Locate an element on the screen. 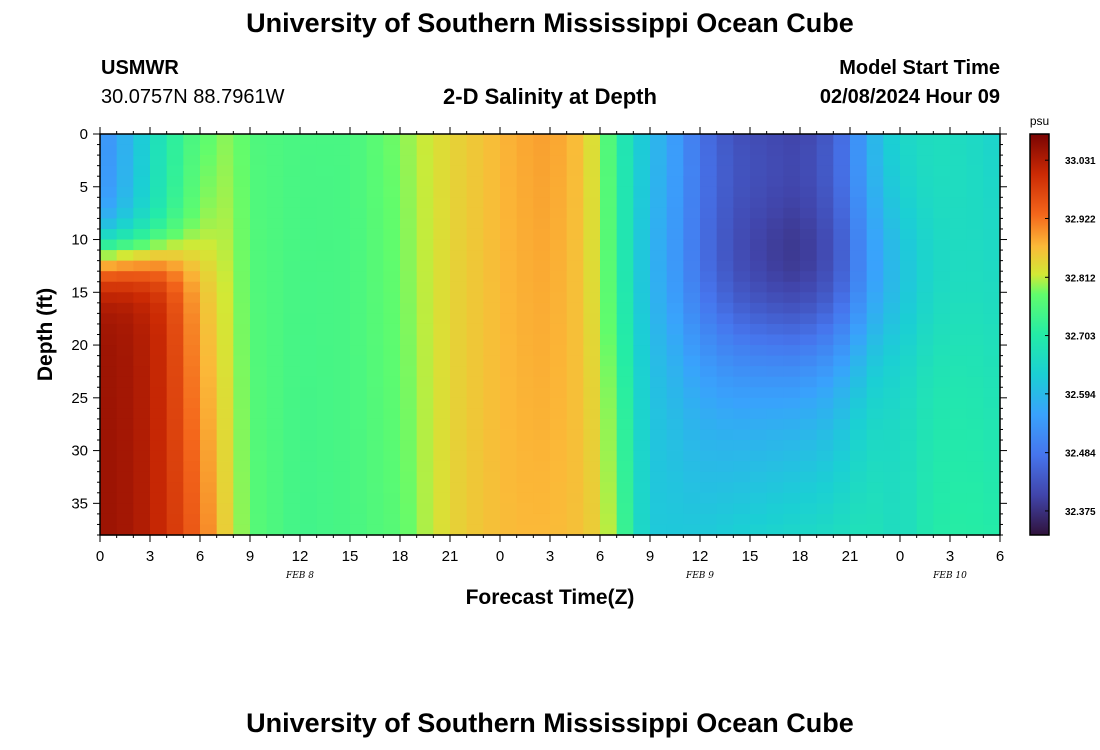 Image resolution: width=1100 pixels, height=750 pixels. x-tick-label: 15 is located at coordinates (350, 556).